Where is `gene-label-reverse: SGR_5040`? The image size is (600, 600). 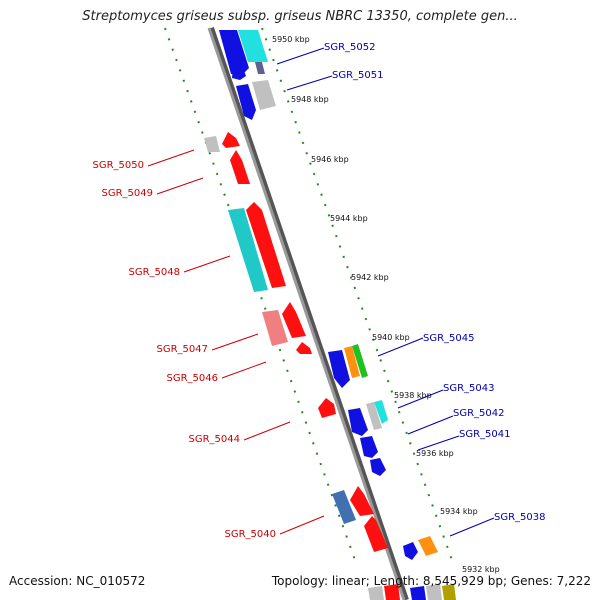 gene-label-reverse: SGR_5040 is located at coordinates (251, 534).